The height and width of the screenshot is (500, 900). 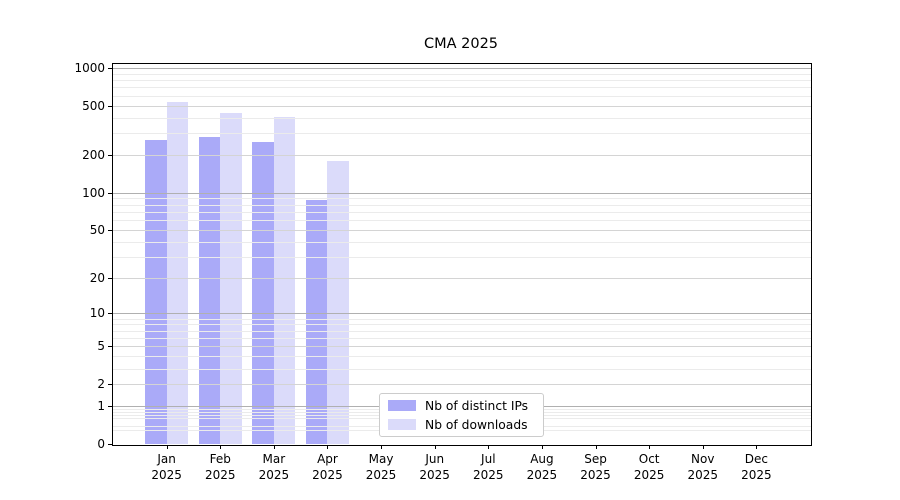 What do you see at coordinates (435, 467) in the screenshot?
I see `x-tick-label: Jun 2025` at bounding box center [435, 467].